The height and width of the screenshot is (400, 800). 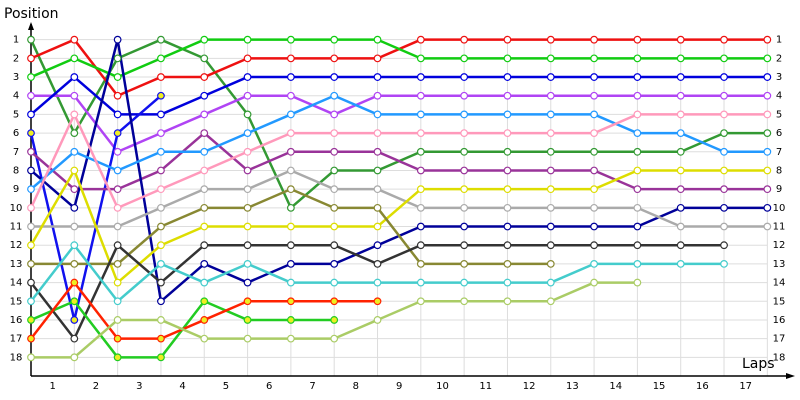 I want to click on x-tick-label: 4, so click(x=182, y=386).